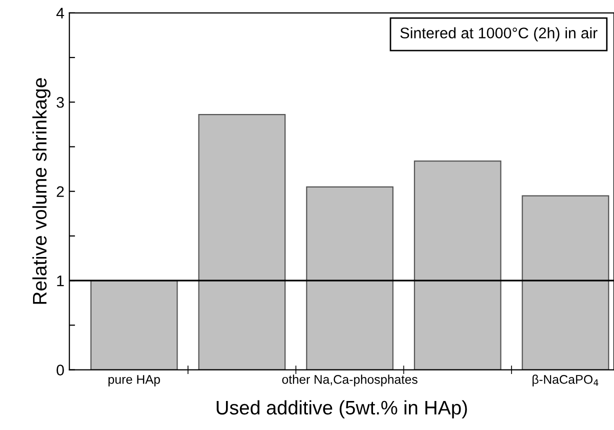 This screenshot has height=430, width=614. What do you see at coordinates (499, 34) in the screenshot?
I see `annotation: Sintered at 1000°C (2h) in air` at bounding box center [499, 34].